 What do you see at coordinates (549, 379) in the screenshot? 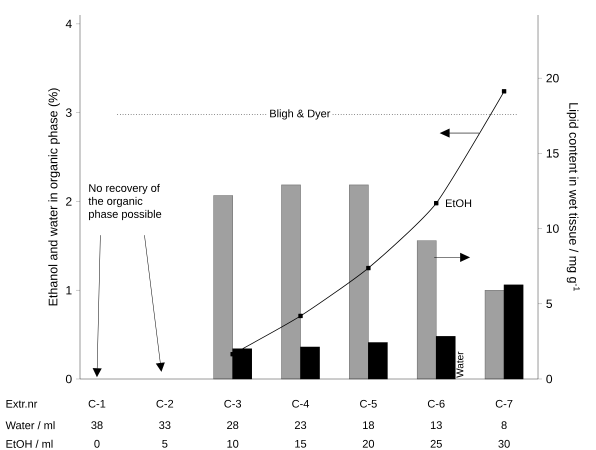
I see `y2-tick-label: 0` at bounding box center [549, 379].